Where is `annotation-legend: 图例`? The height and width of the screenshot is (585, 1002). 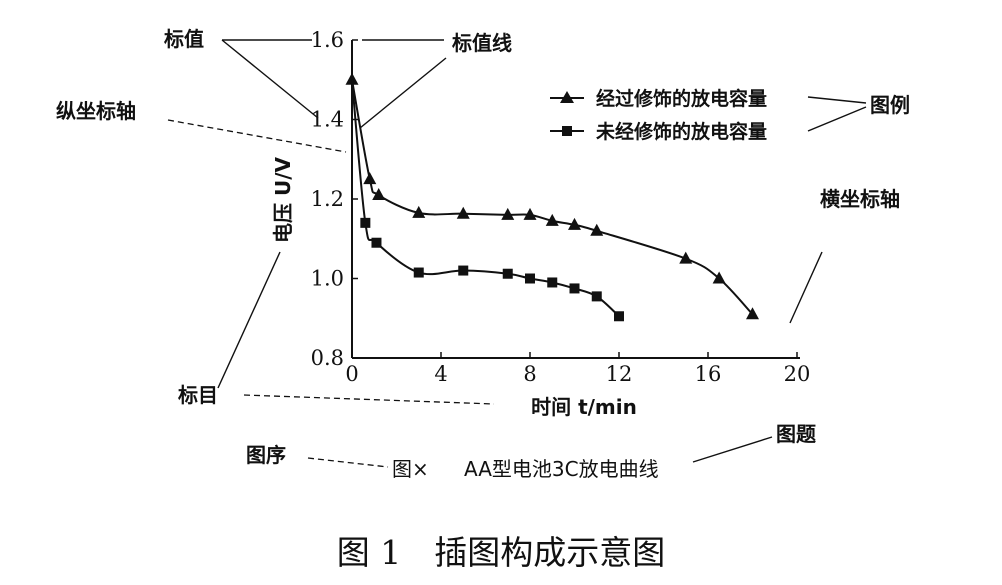
annotation-legend: 图例 is located at coordinates (890, 105).